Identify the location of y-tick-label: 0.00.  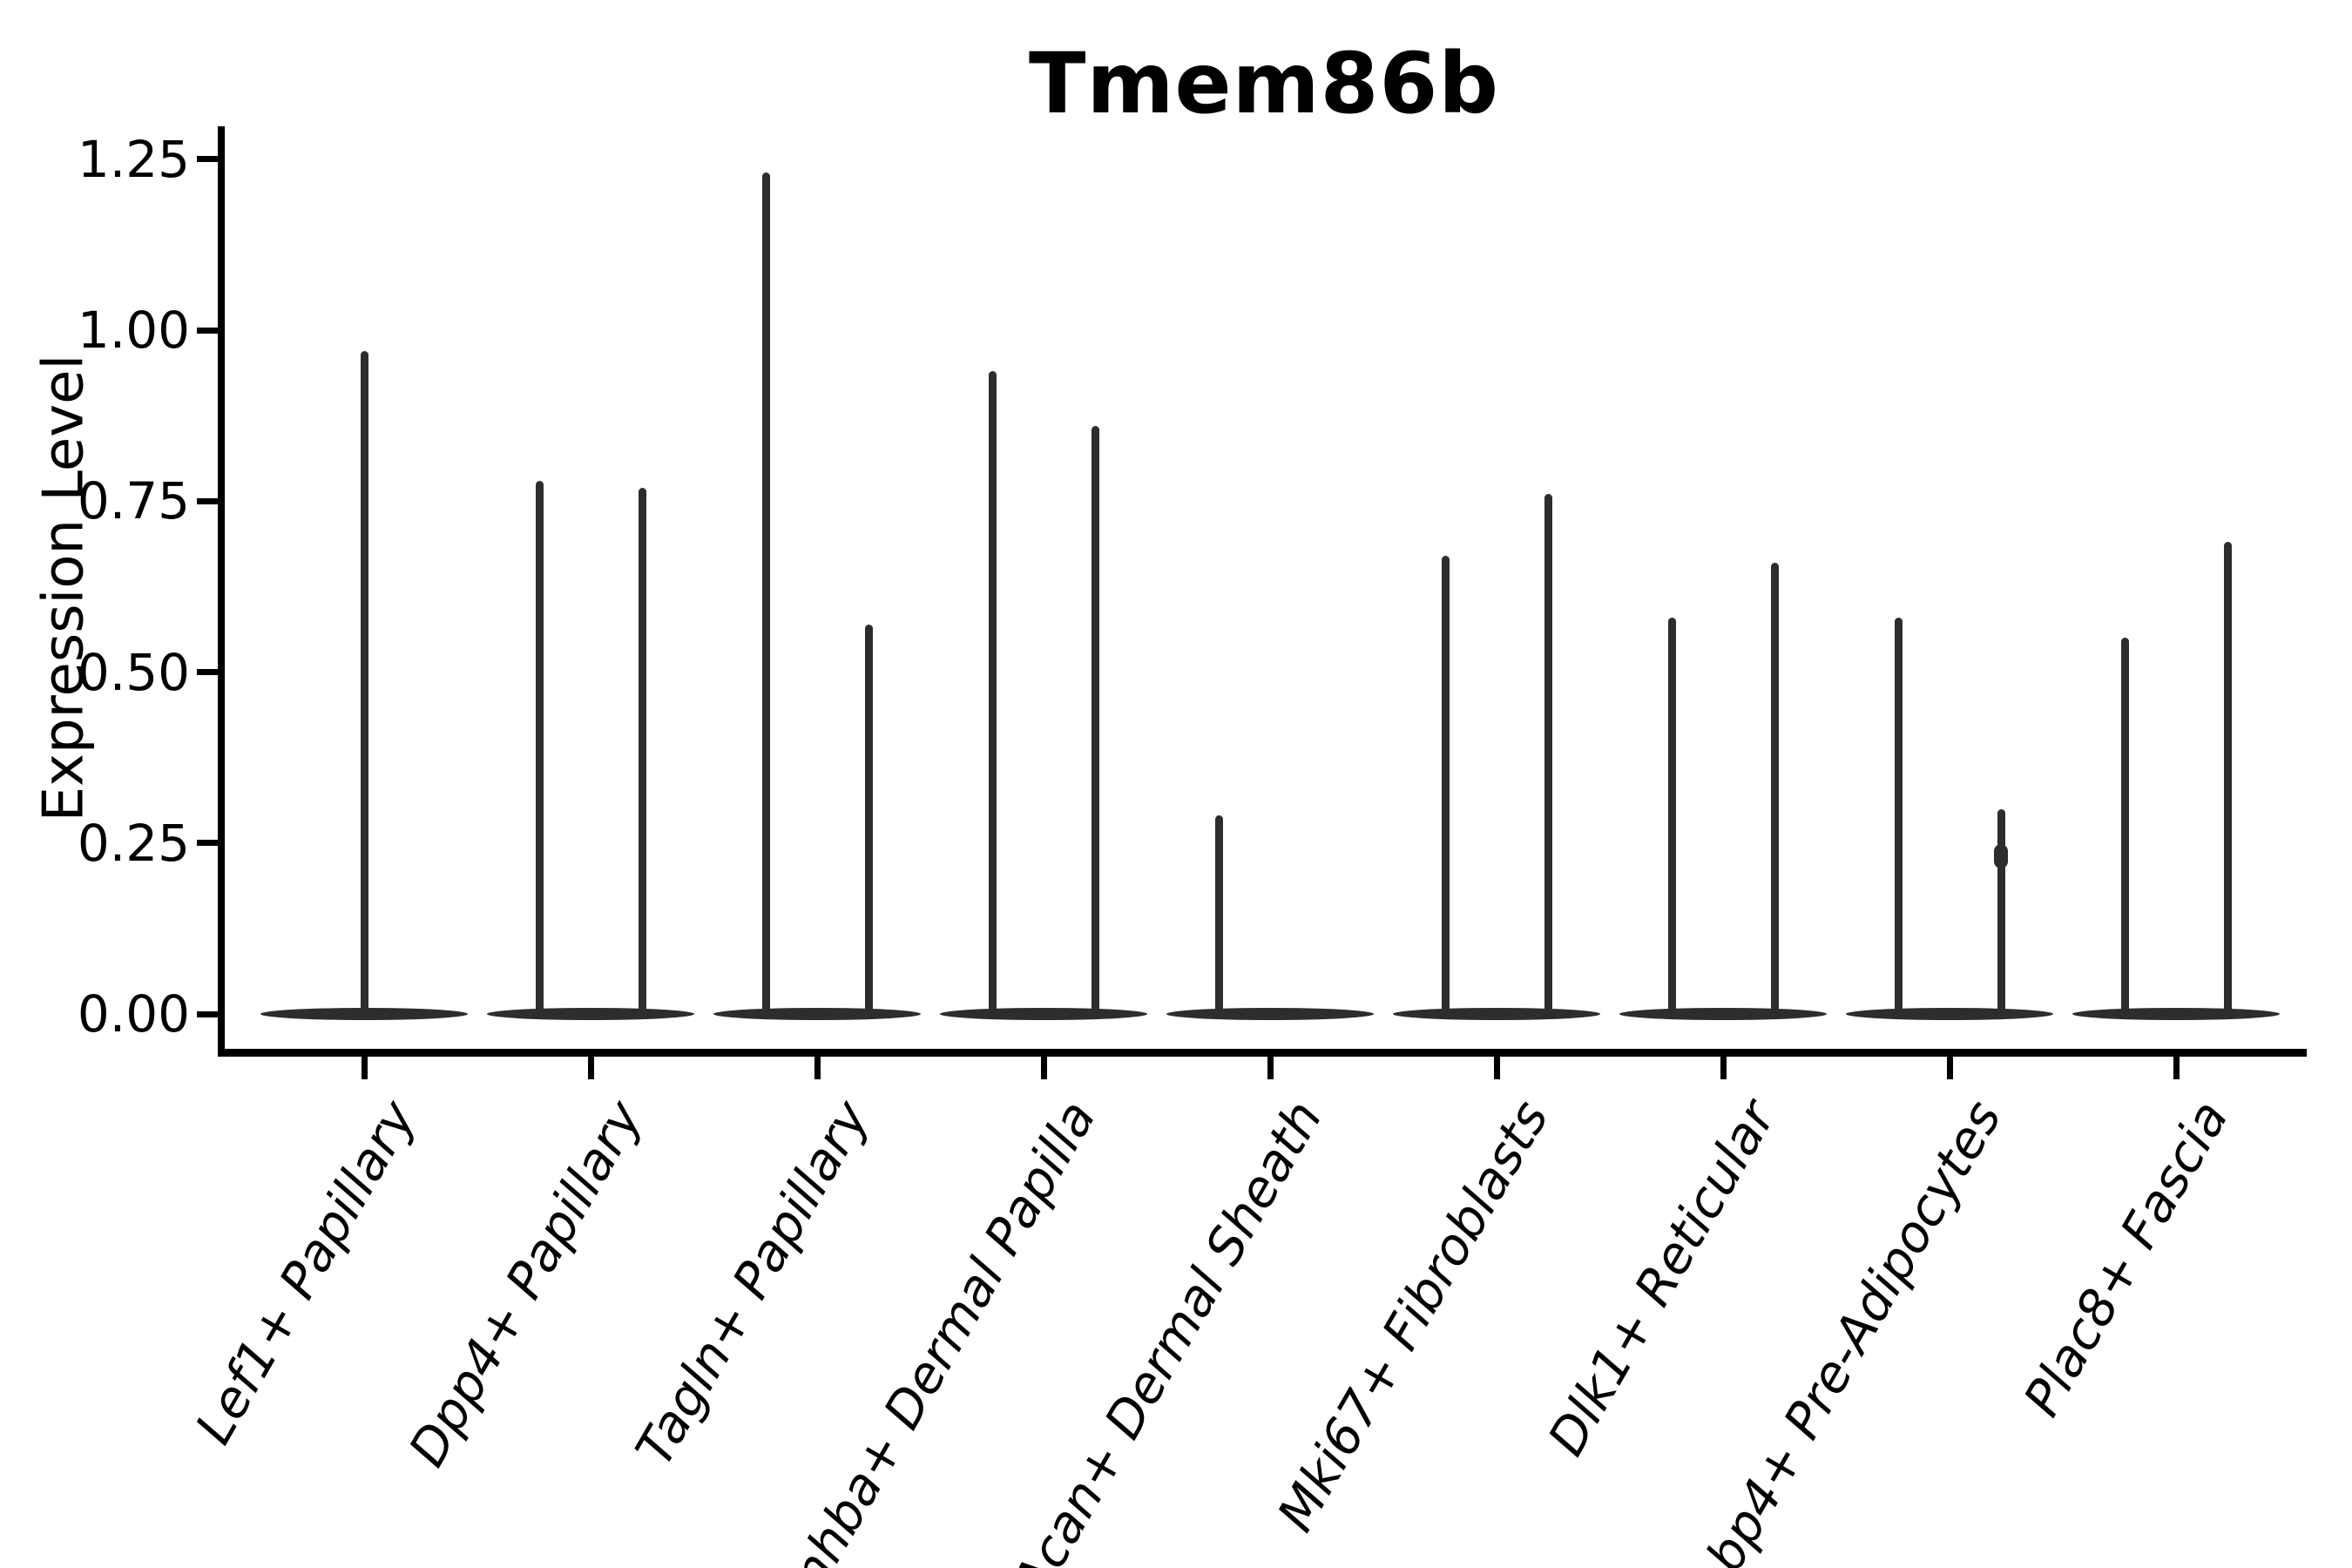
(134, 1014).